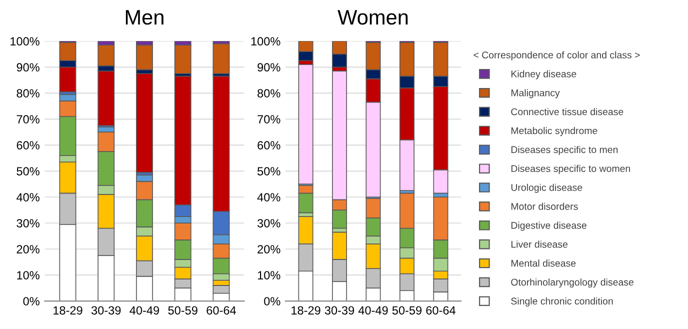 The height and width of the screenshot is (329, 688). I want to click on legend-label: Connective tissue disease, so click(567, 112).